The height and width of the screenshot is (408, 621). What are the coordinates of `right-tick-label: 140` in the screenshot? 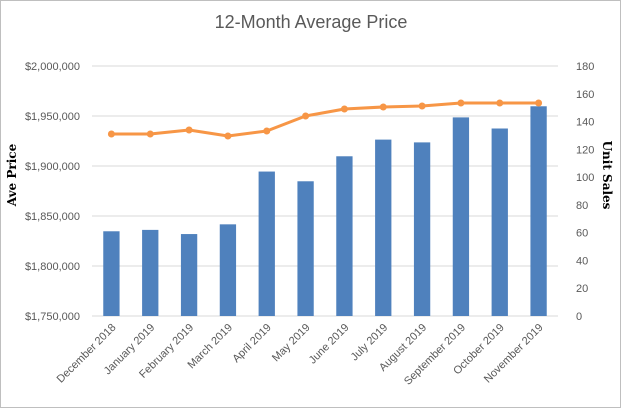 It's located at (585, 123).